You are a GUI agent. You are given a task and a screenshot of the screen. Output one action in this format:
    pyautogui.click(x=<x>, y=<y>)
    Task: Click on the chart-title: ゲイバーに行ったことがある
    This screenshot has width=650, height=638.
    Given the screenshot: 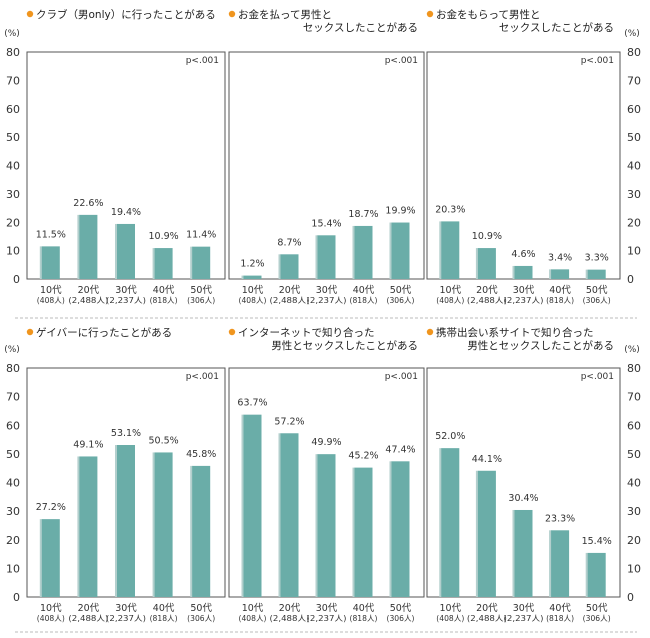 What is the action you would take?
    pyautogui.click(x=104, y=332)
    